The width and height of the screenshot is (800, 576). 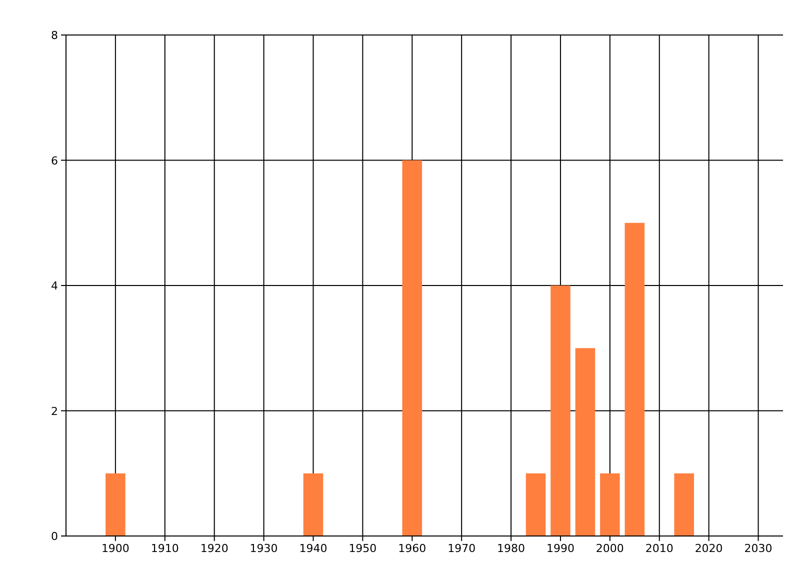 I want to click on y-tick-label: 6, so click(x=54, y=161).